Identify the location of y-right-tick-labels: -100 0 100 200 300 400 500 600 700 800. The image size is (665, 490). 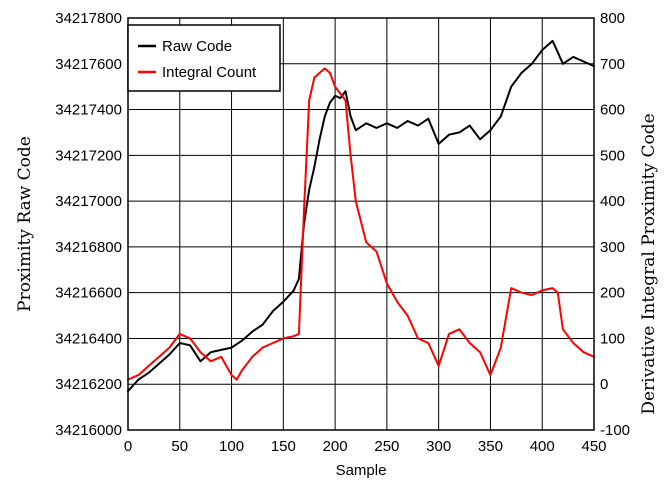
(615, 224).